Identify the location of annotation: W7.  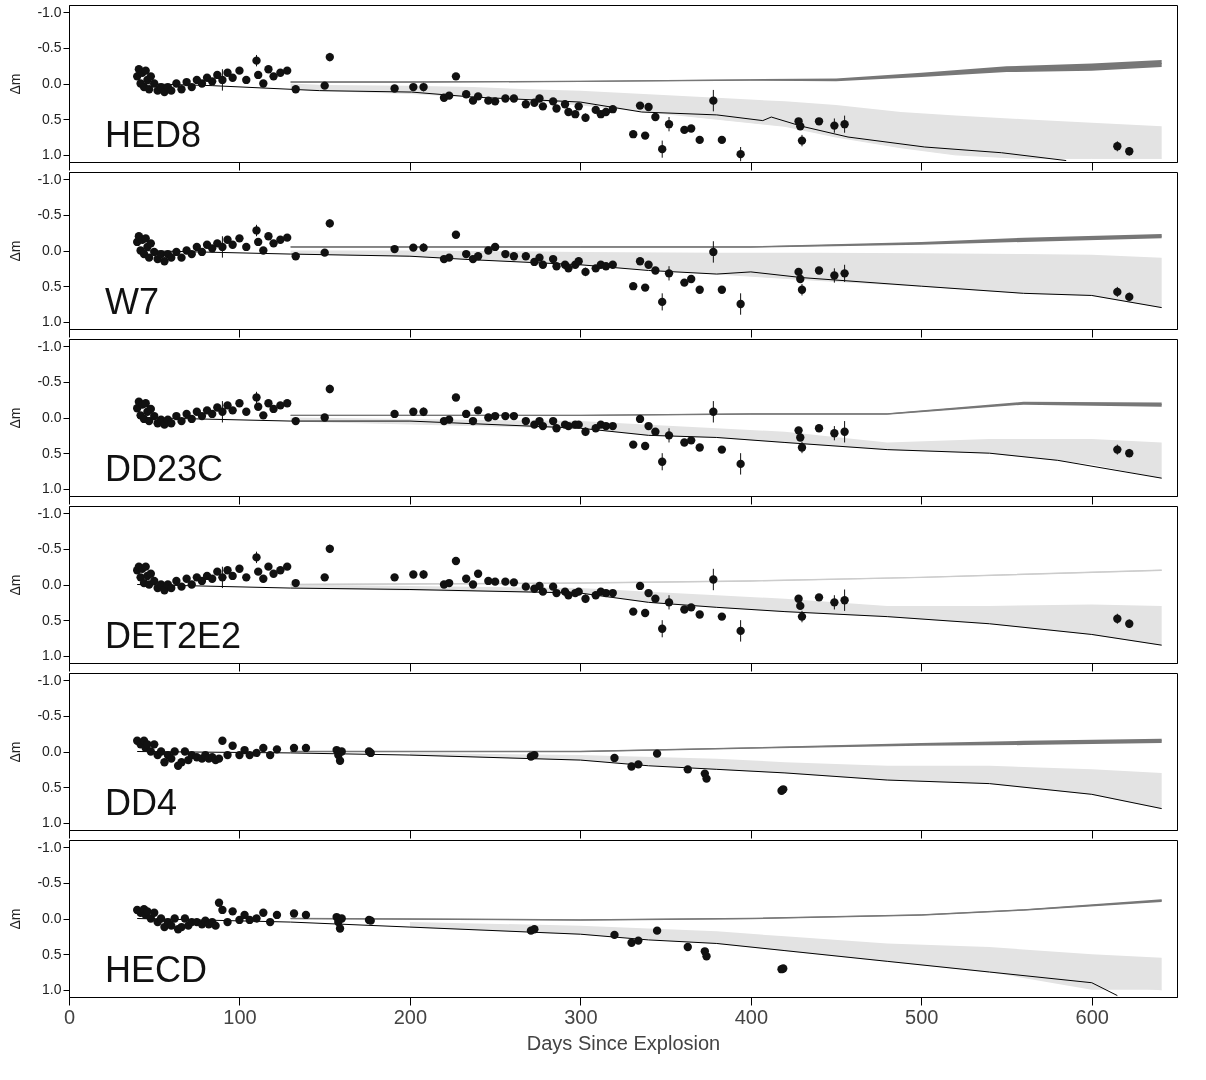
(132, 301).